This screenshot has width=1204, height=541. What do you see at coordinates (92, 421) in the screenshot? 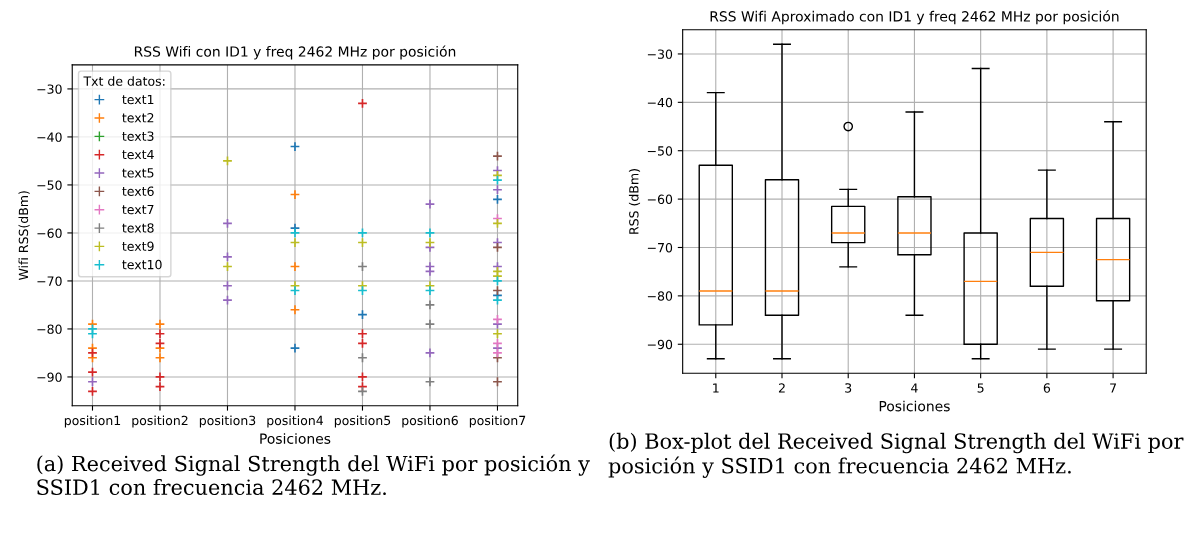
I see `x-tick-label: position1` at bounding box center [92, 421].